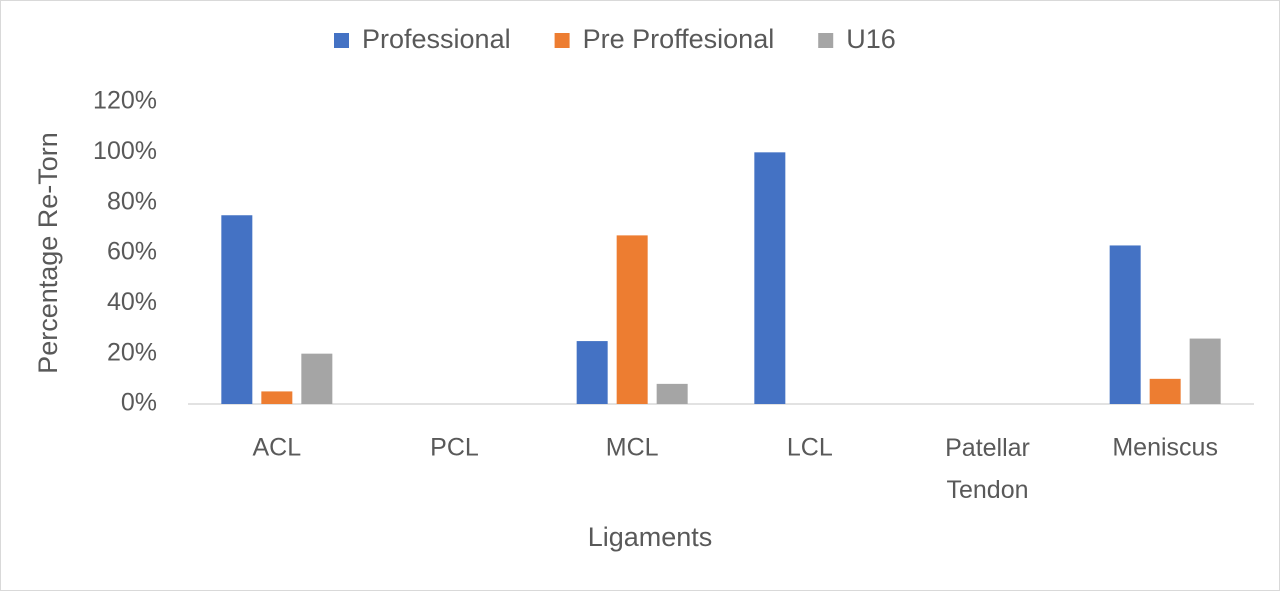 The image size is (1280, 591). I want to click on legend-label: Professional, so click(436, 39).